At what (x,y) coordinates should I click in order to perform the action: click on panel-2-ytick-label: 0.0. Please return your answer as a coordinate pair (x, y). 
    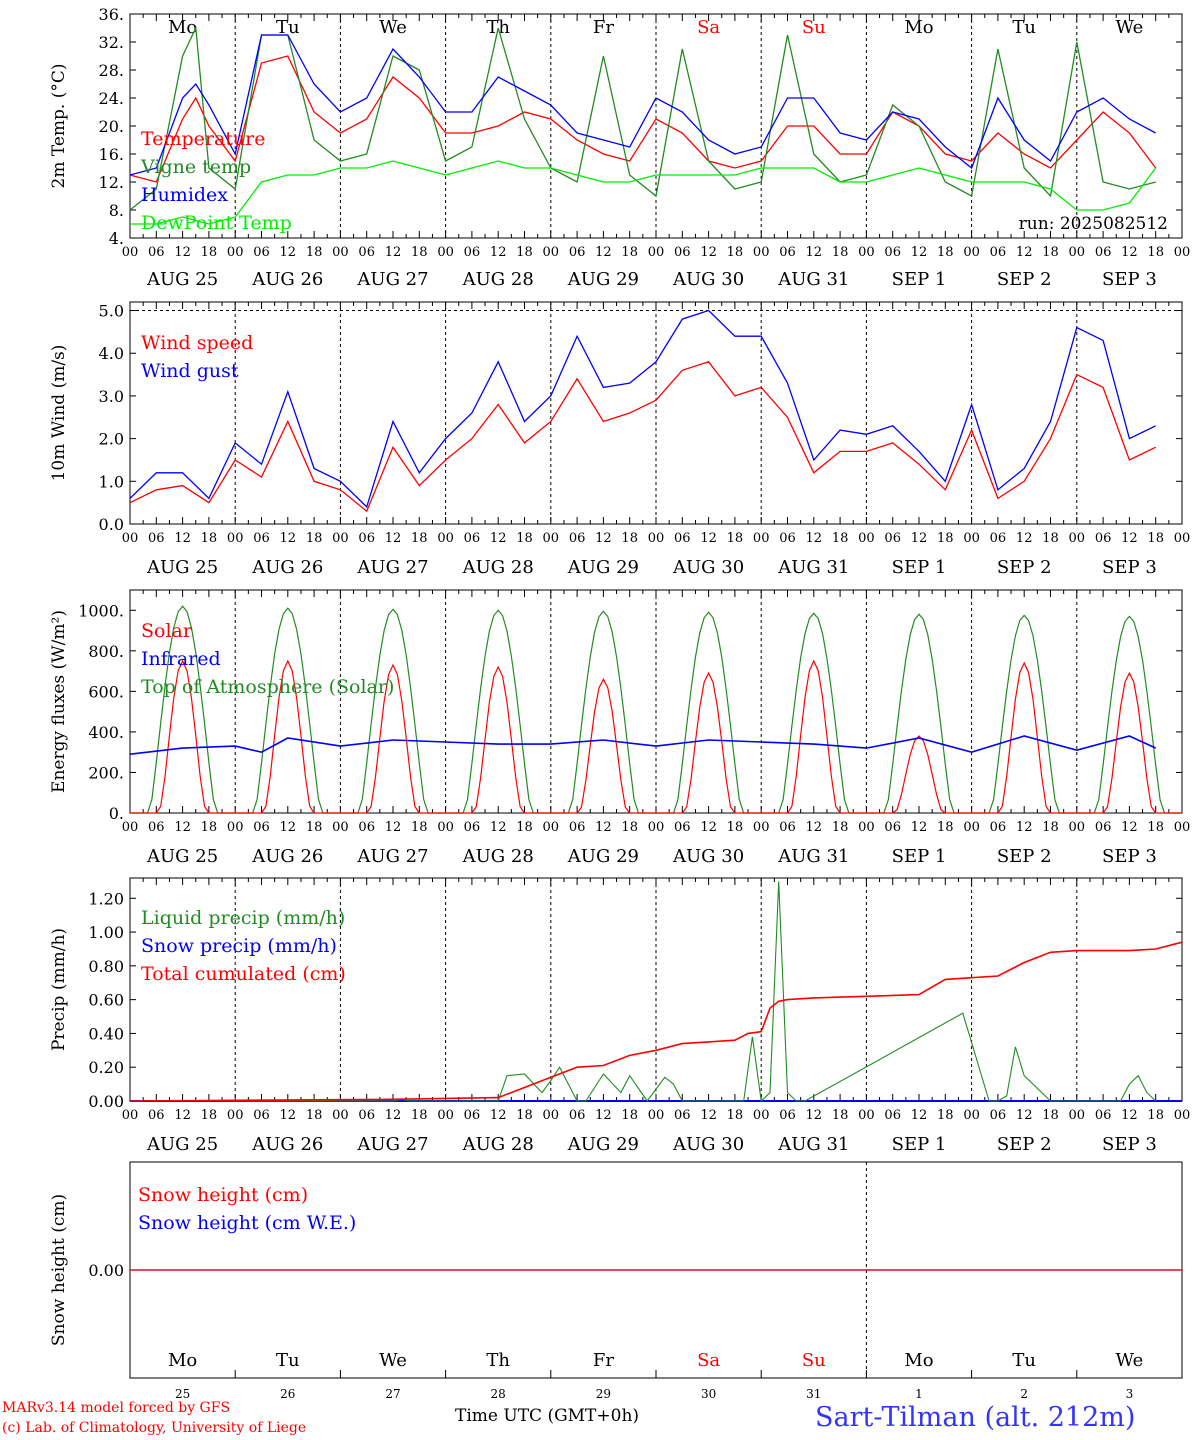
    Looking at the image, I should click on (111, 524).